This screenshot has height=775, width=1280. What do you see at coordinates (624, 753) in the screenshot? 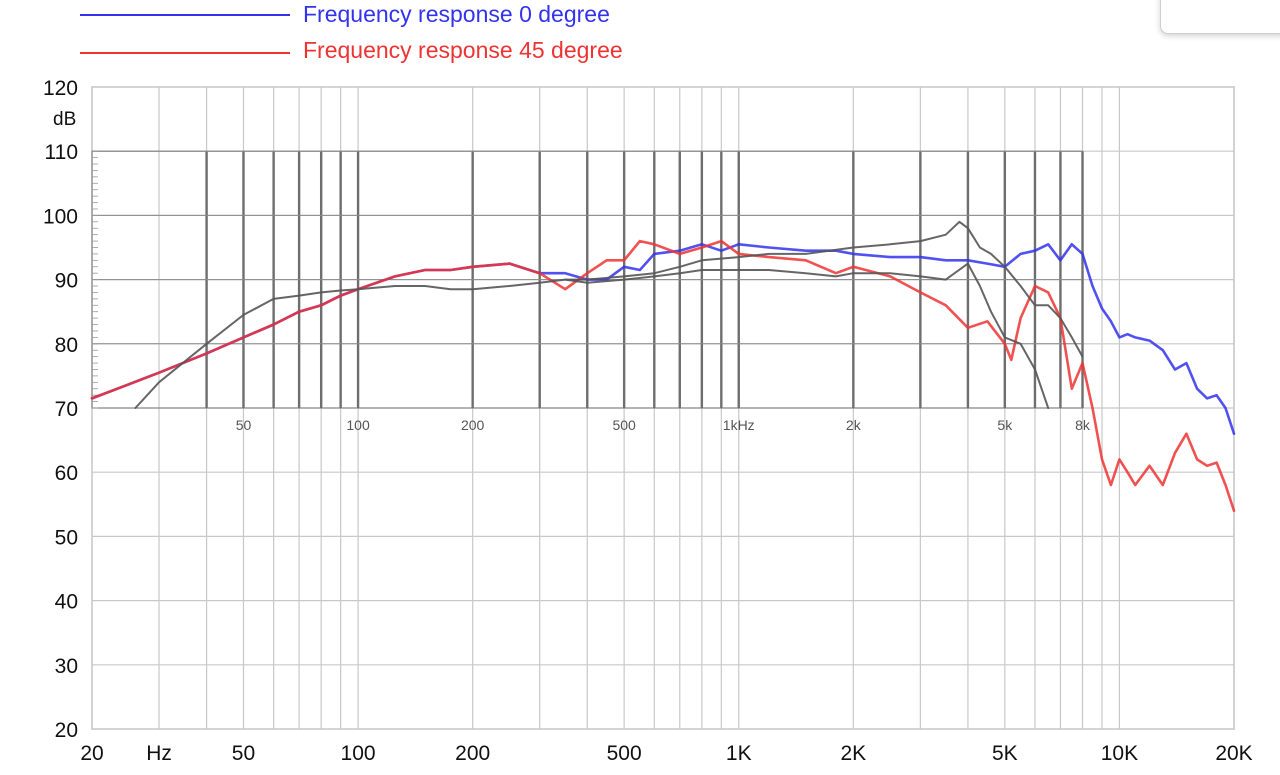
I see `x-tick-label: 500` at bounding box center [624, 753].